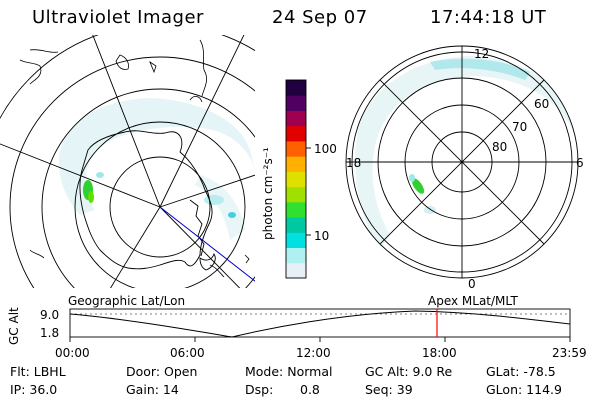 This screenshot has width=600, height=400. What do you see at coordinates (439, 353) in the screenshot?
I see `timeline-xtick-1800: 18:00` at bounding box center [439, 353].